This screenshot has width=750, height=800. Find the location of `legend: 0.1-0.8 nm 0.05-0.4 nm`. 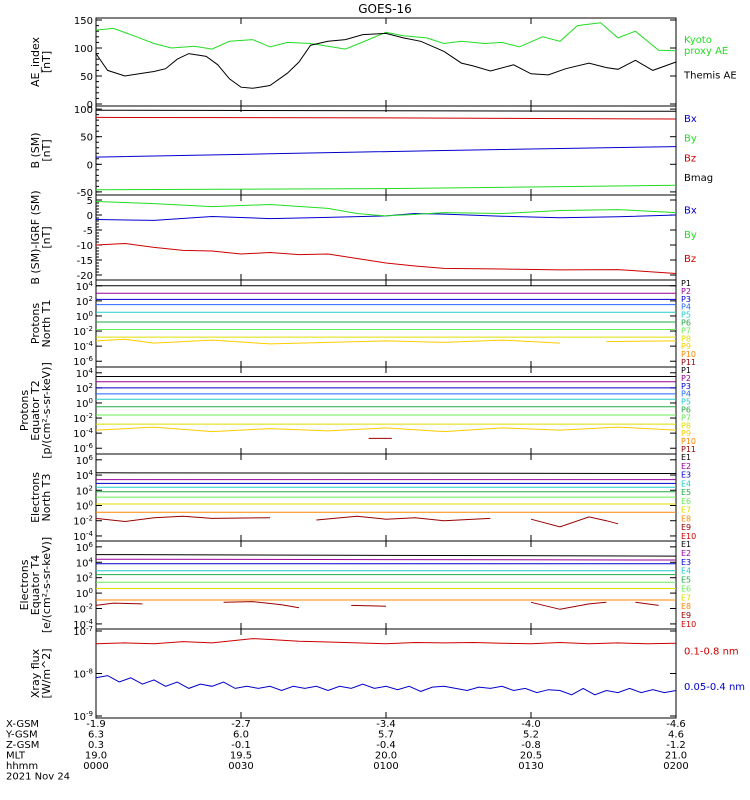

legend: 0.1-0.8 nm 0.05-0.4 nm is located at coordinates (714, 669).